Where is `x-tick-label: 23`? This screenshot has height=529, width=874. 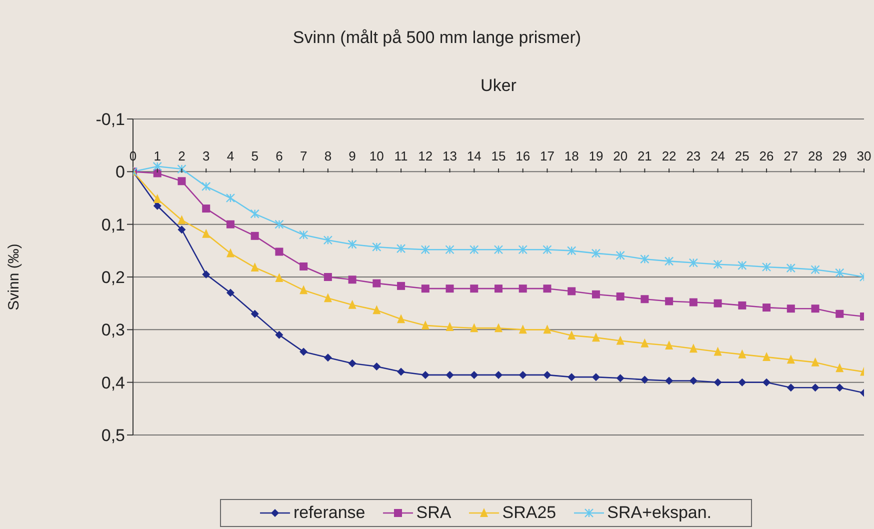 x-tick-label: 23 is located at coordinates (693, 156).